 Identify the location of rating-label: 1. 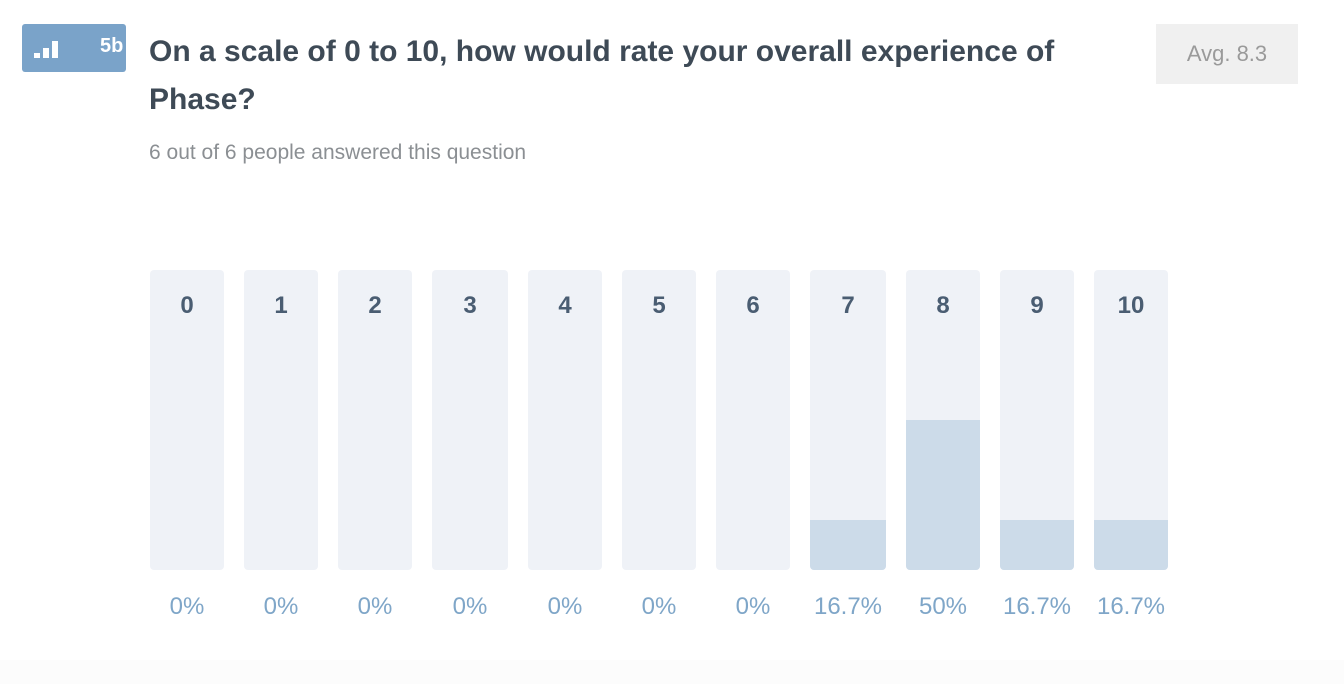
(281, 305).